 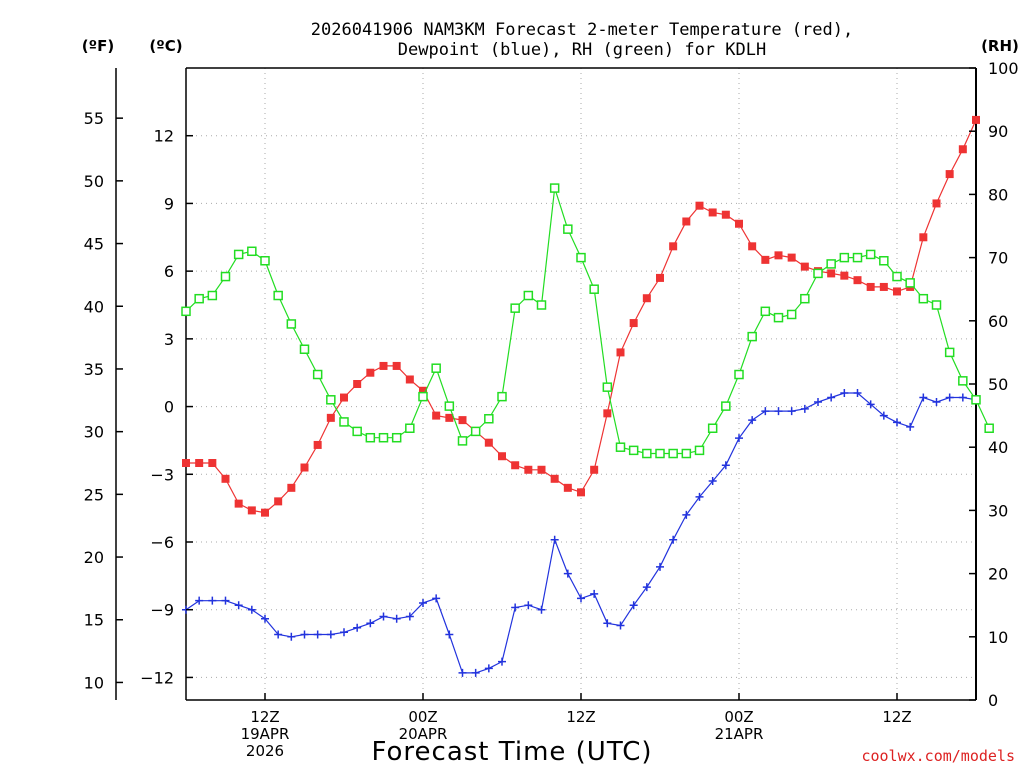 What do you see at coordinates (423, 734) in the screenshot?
I see `x-tick-label: 20APR` at bounding box center [423, 734].